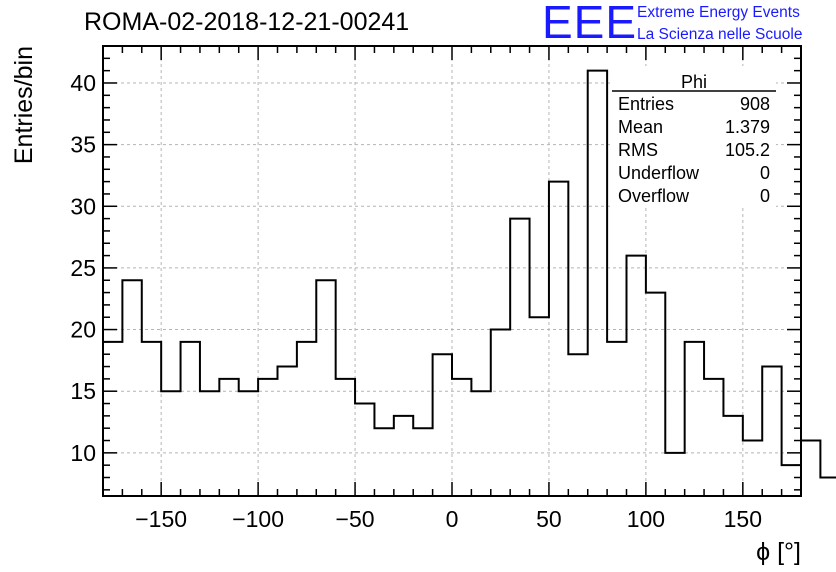 This screenshot has height=572, width=836. What do you see at coordinates (718, 12) in the screenshot?
I see `logo-line-1: Extreme Energy Events` at bounding box center [718, 12].